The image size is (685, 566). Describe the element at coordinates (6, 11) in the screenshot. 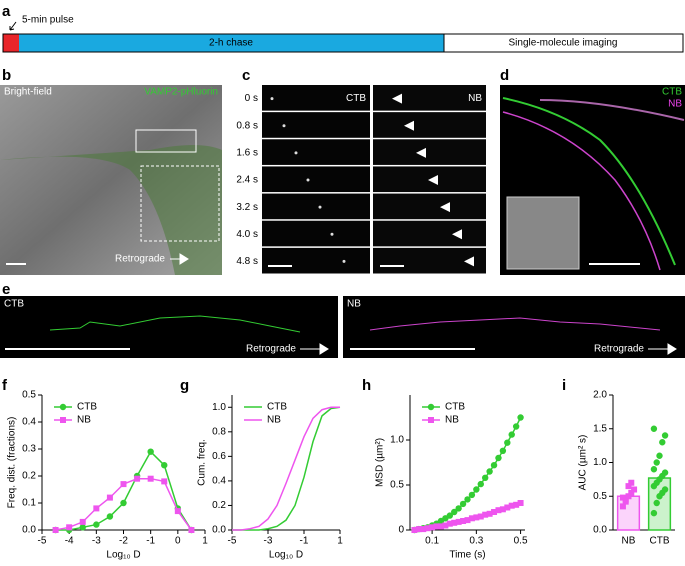

I see `panel-label: a` at that location.